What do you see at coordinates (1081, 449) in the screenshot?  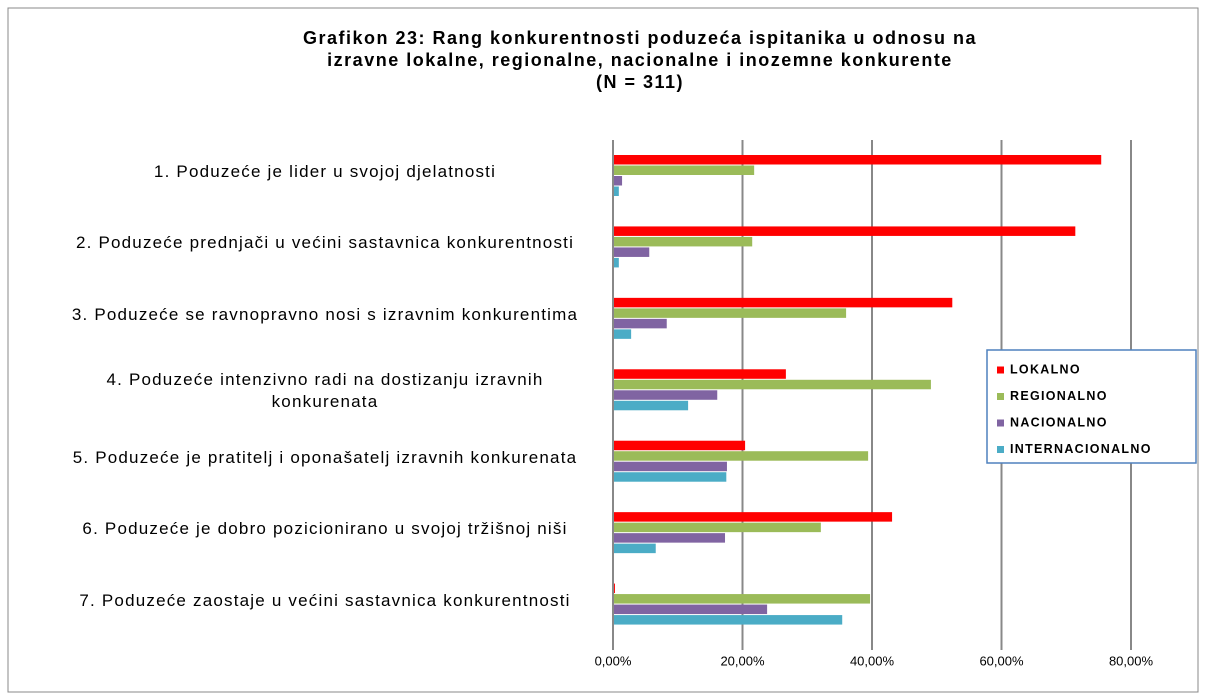 I see `legend-label: INTERNACIONALNO` at bounding box center [1081, 449].